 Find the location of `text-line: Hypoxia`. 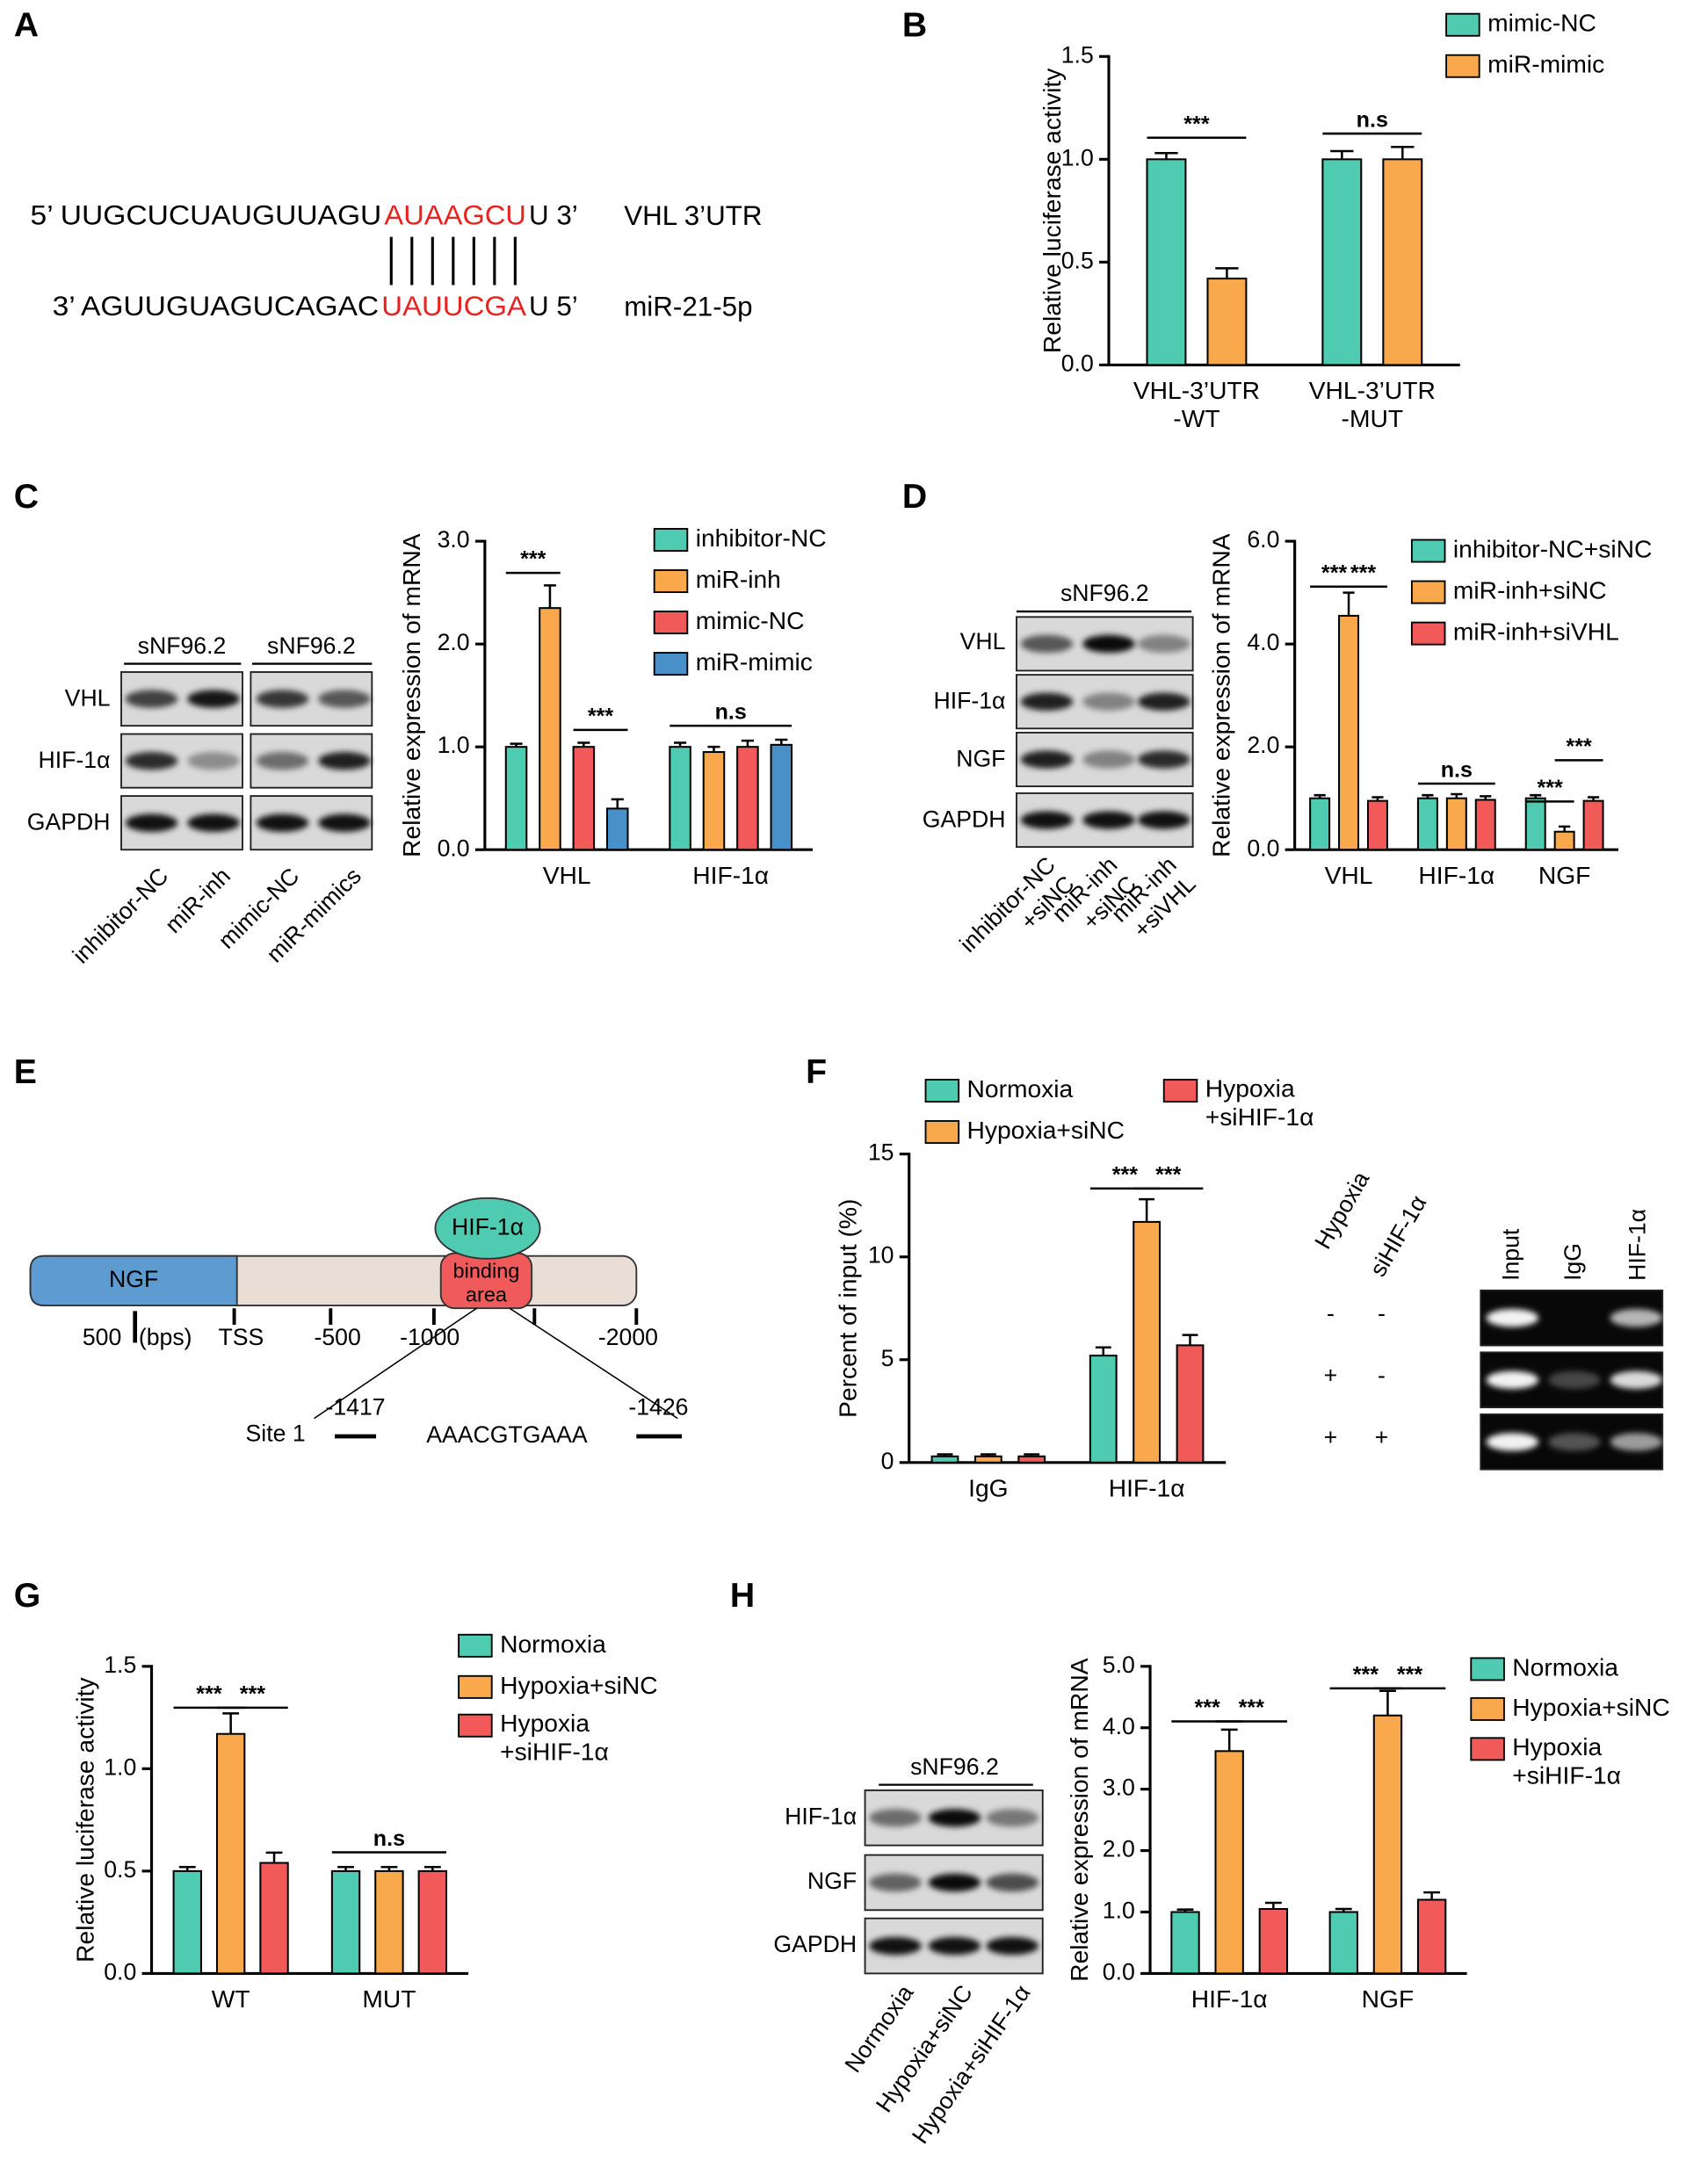

text-line: Hypoxia is located at coordinates (545, 1724).